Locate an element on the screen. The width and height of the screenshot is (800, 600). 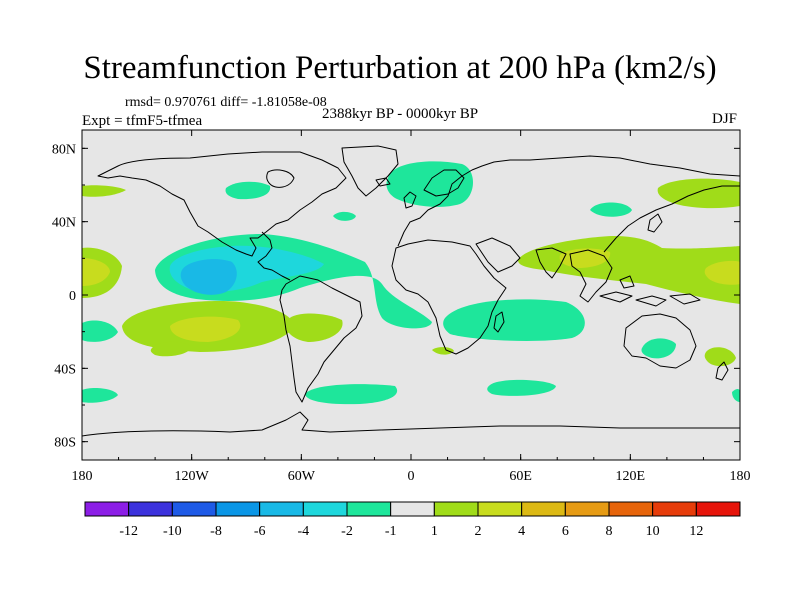
fill-neg1-sw-pacific is located at coordinates (100, 331).